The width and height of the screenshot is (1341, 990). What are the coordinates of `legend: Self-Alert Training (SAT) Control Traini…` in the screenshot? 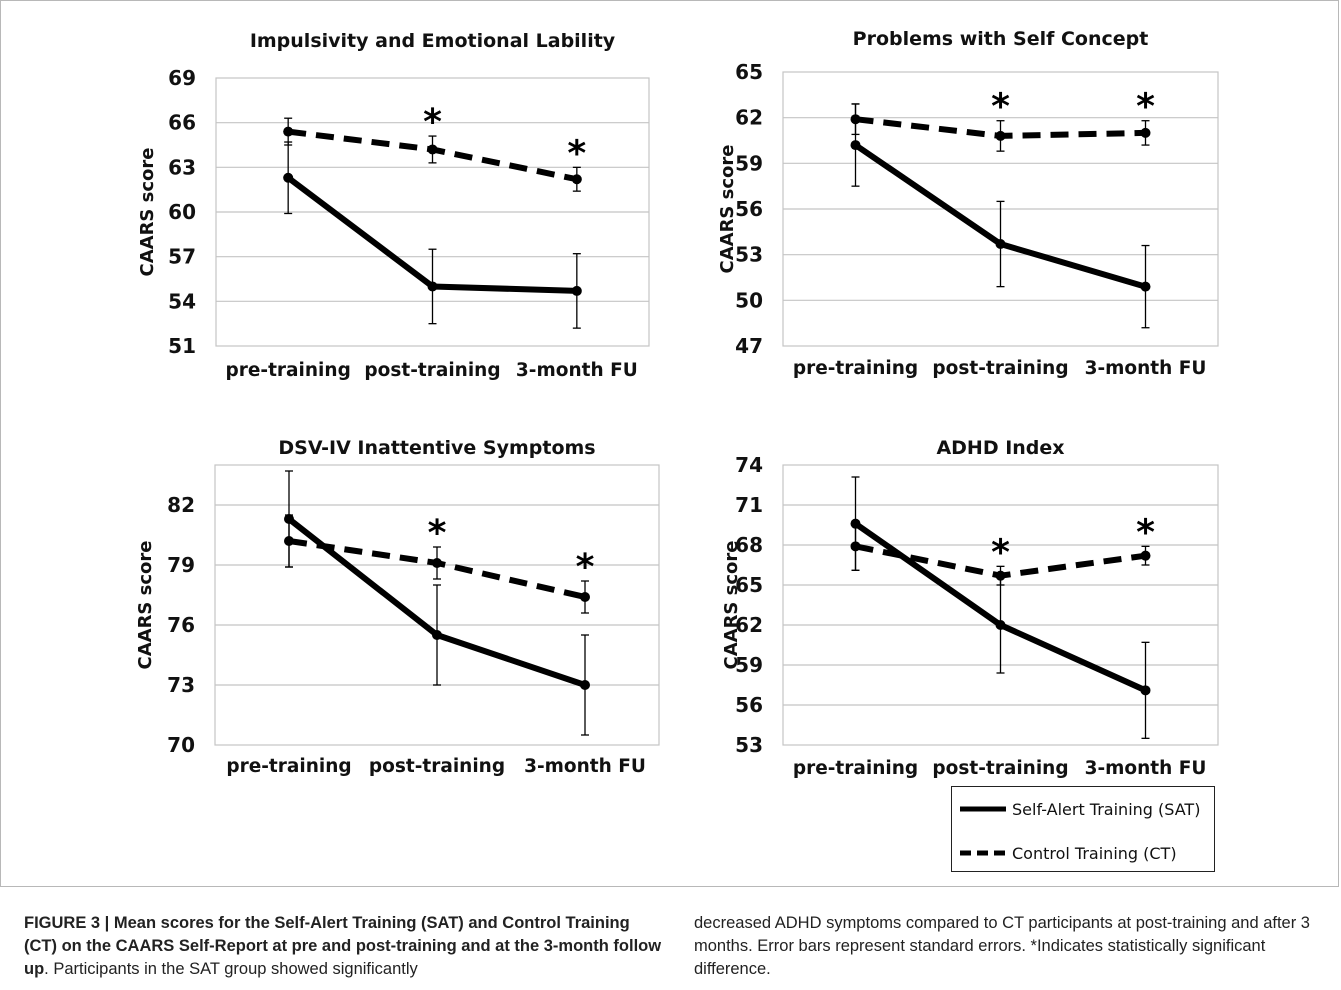 It's located at (1083, 829).